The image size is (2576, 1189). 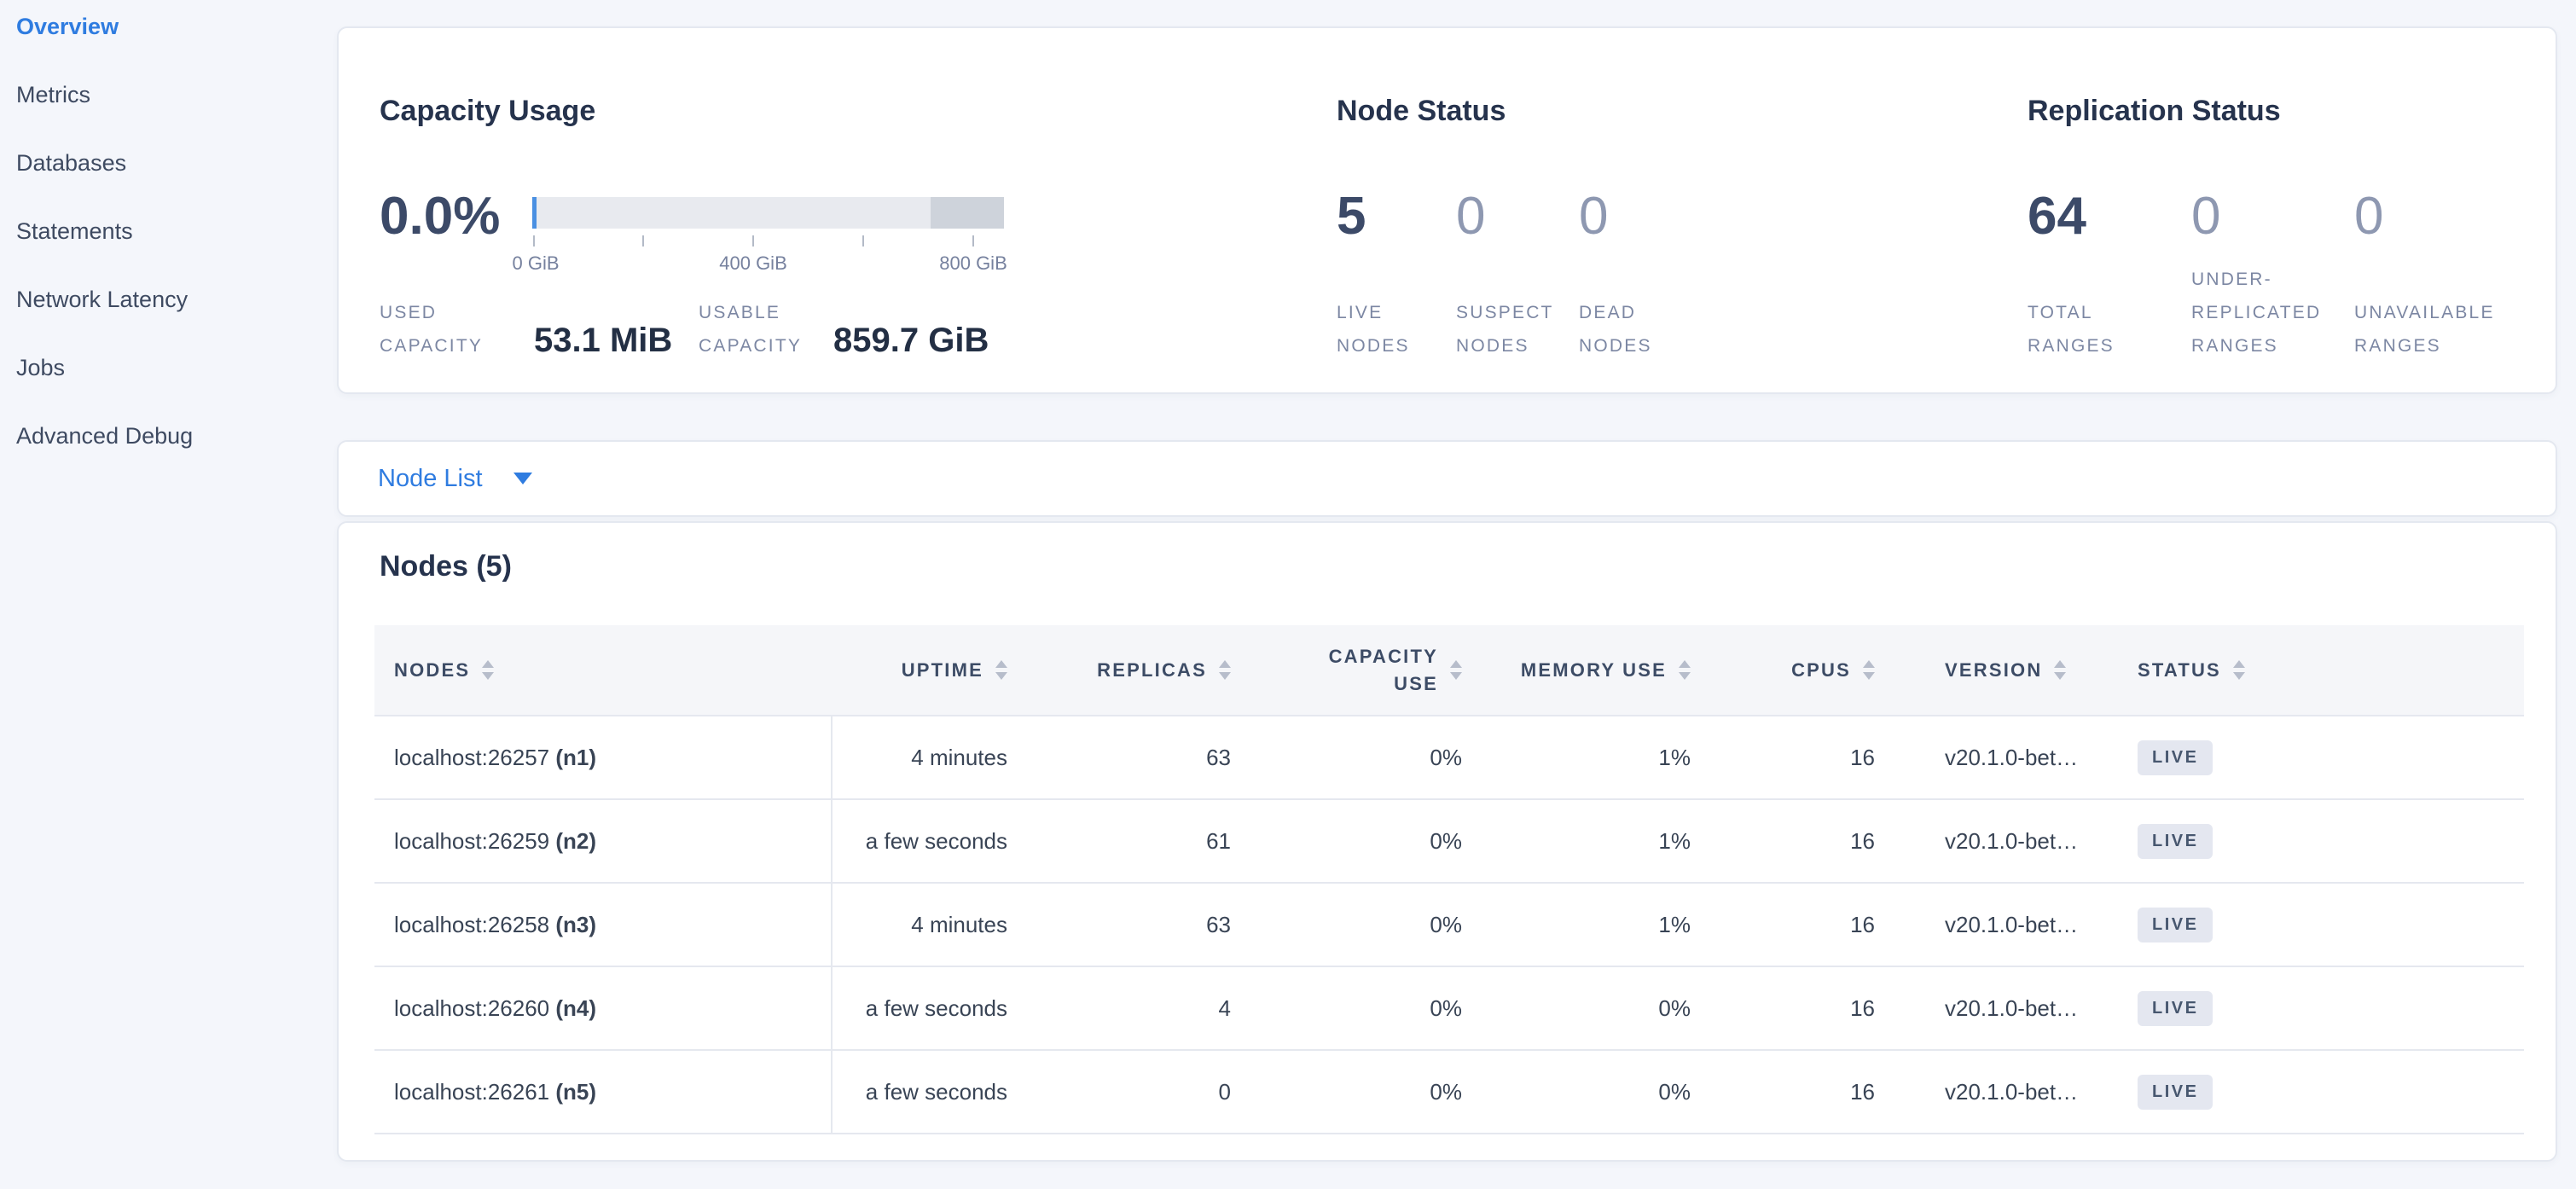 I want to click on nodes-table-title: Nodes (5), so click(x=446, y=566).